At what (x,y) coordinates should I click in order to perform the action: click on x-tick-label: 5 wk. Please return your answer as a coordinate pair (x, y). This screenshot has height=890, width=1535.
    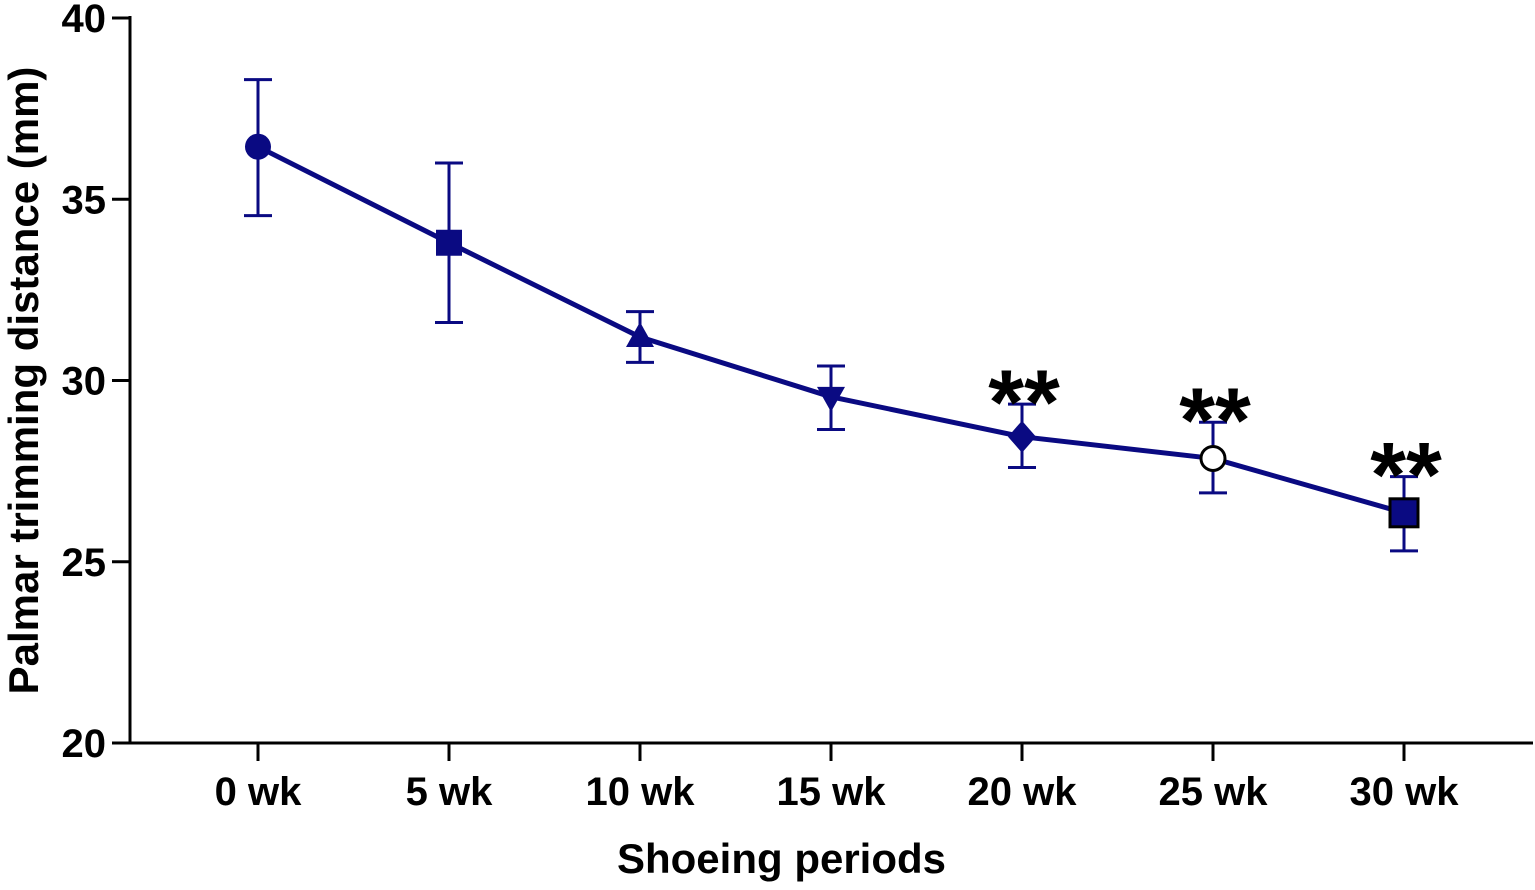
    Looking at the image, I should click on (449, 792).